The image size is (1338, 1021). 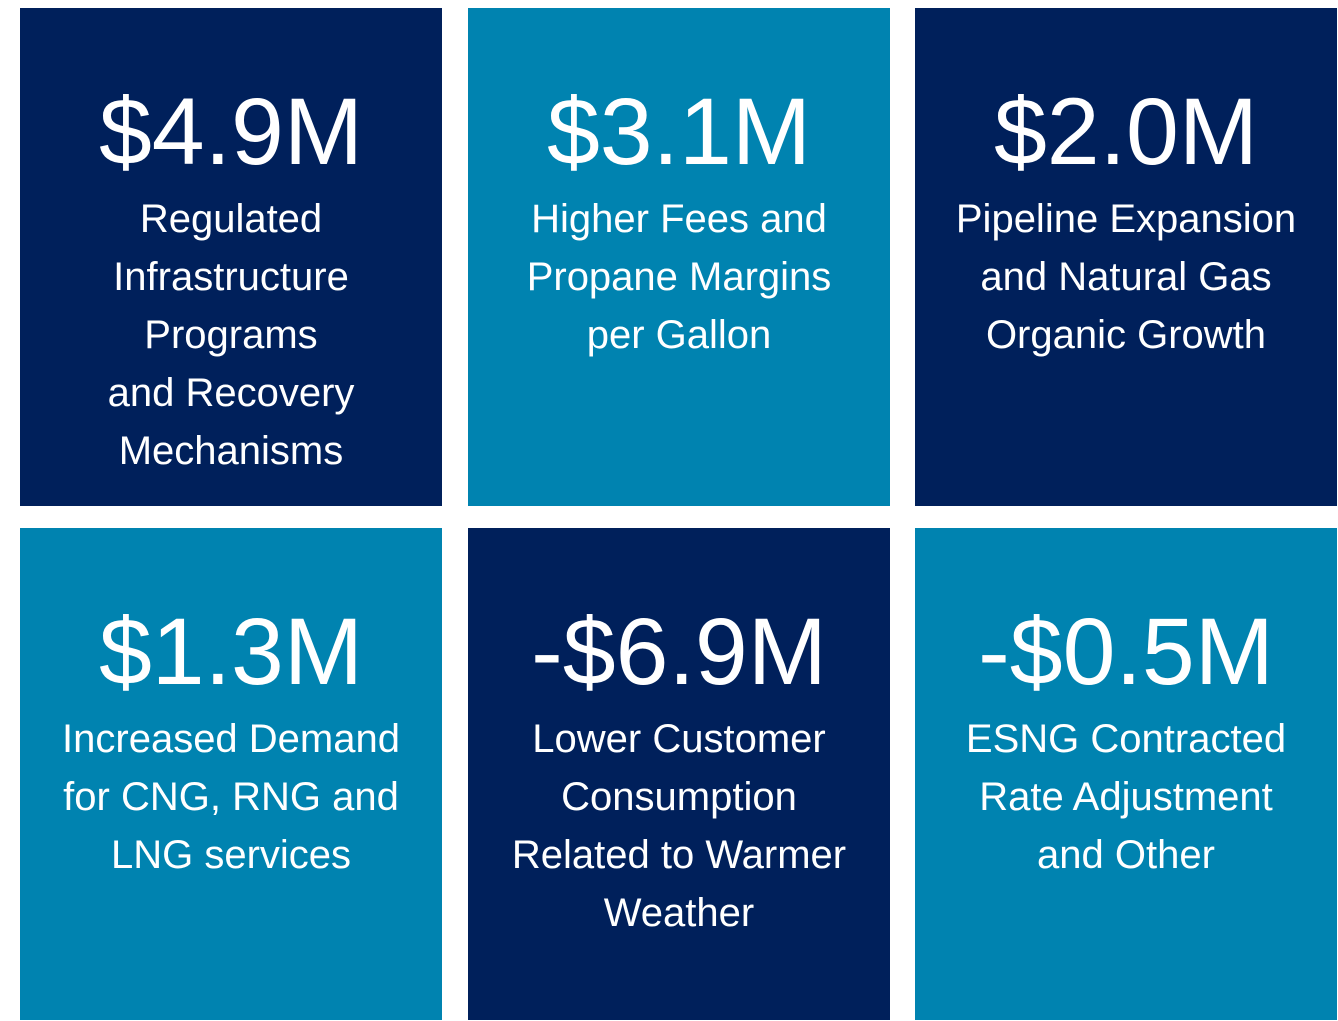 I want to click on tile-value: -$6.9M, so click(x=679, y=652).